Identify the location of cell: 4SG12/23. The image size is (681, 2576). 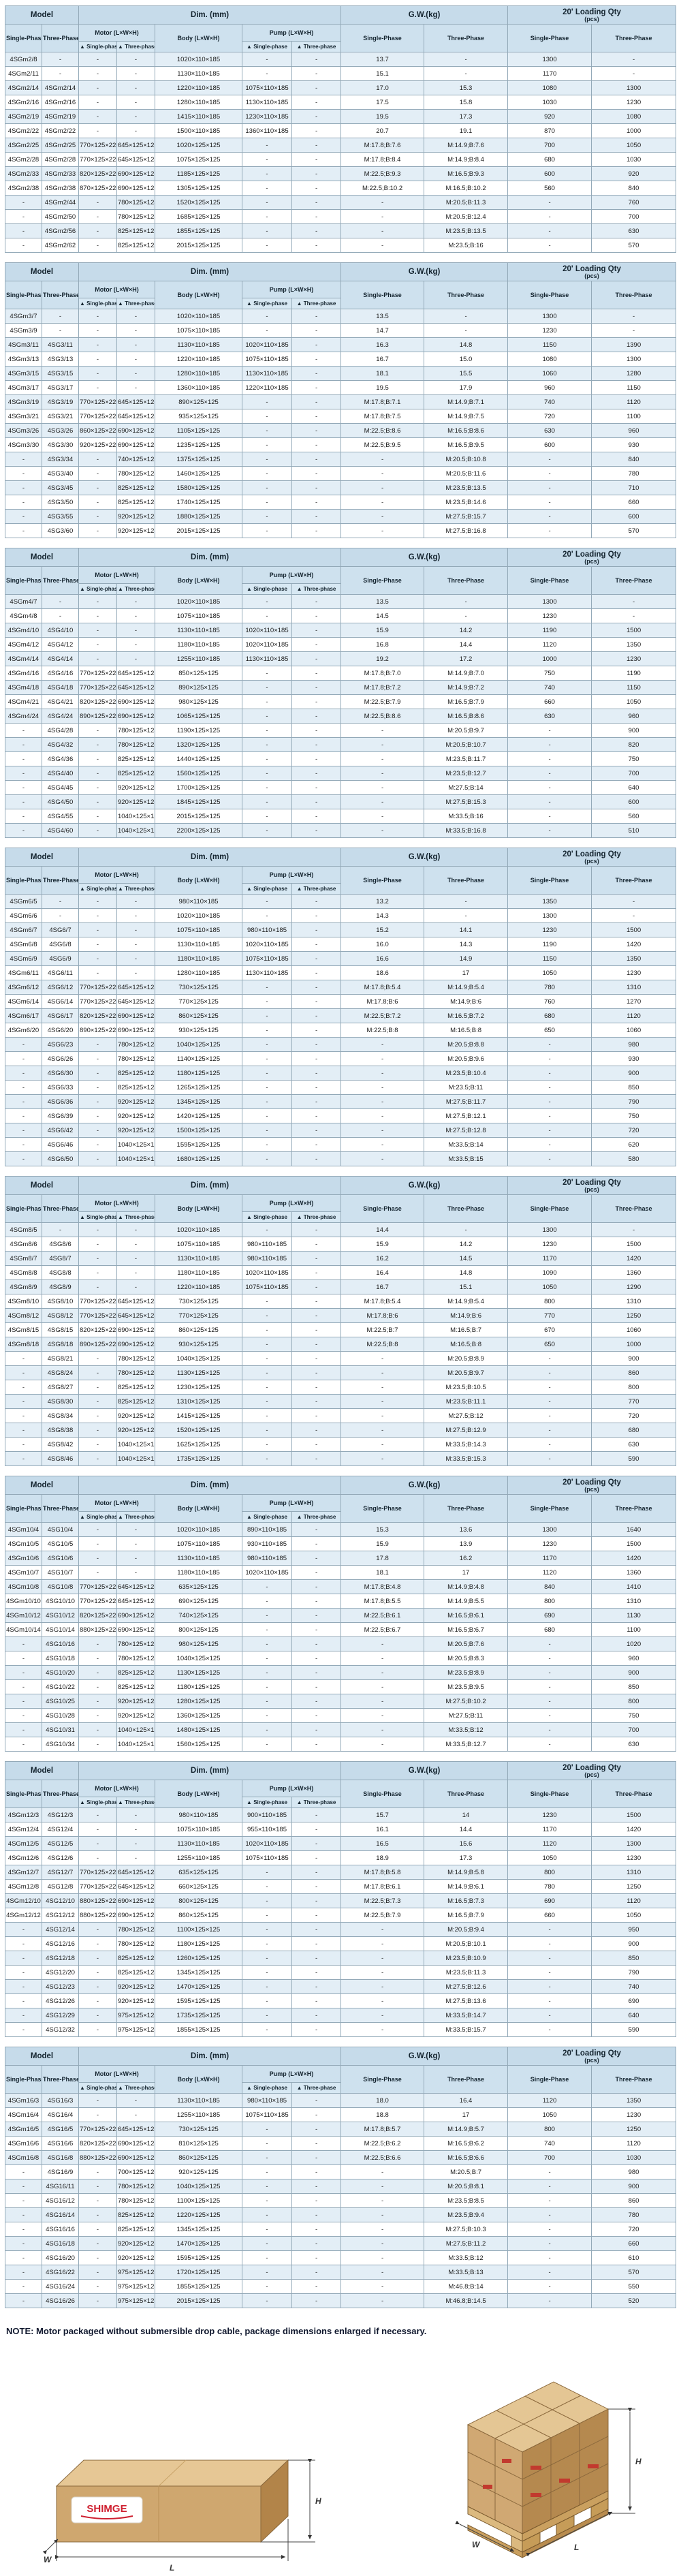
(61, 1986).